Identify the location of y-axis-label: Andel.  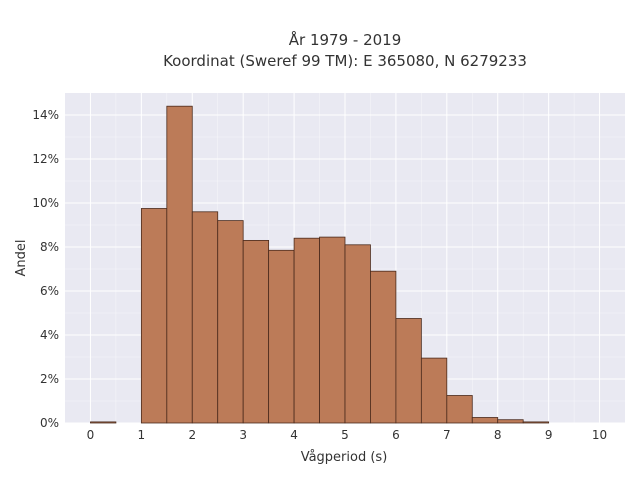
(21, 258).